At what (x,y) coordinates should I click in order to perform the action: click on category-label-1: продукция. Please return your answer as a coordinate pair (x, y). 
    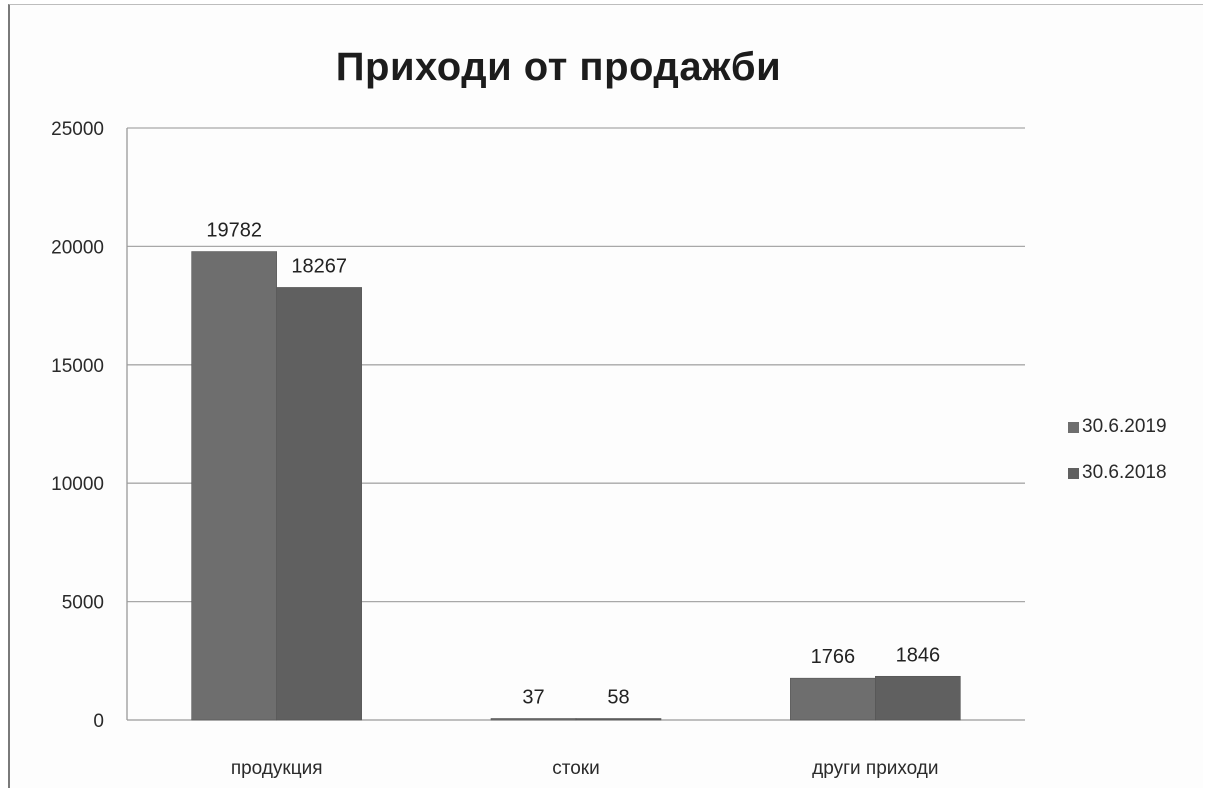
    Looking at the image, I should click on (277, 768).